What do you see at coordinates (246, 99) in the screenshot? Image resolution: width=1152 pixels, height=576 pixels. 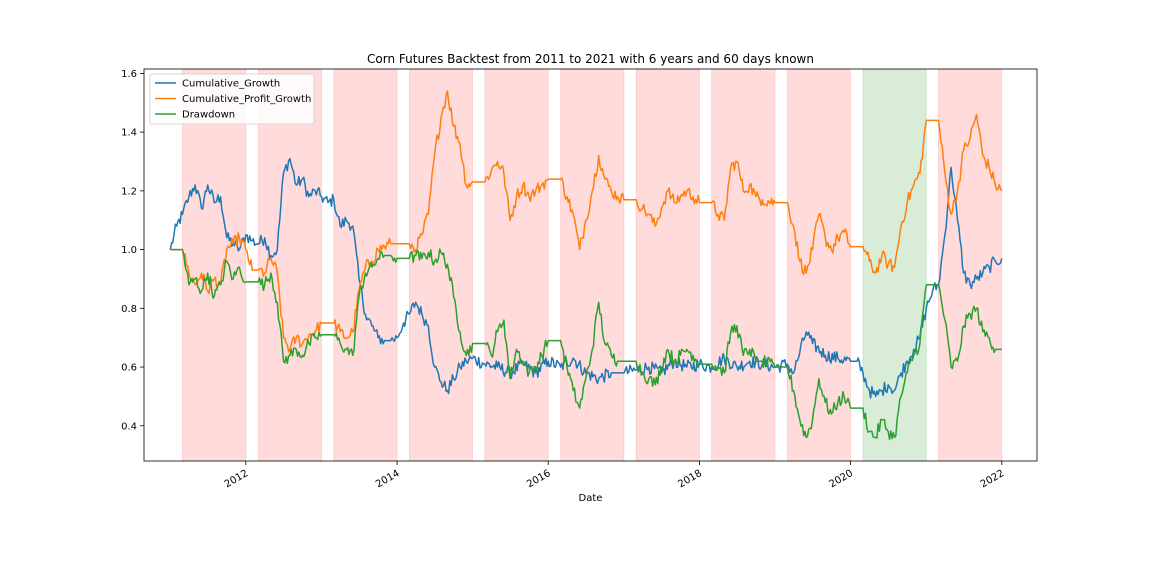 I see `legend-label-cumulative-profit-growth: Cumulative_Profit_Growth` at bounding box center [246, 99].